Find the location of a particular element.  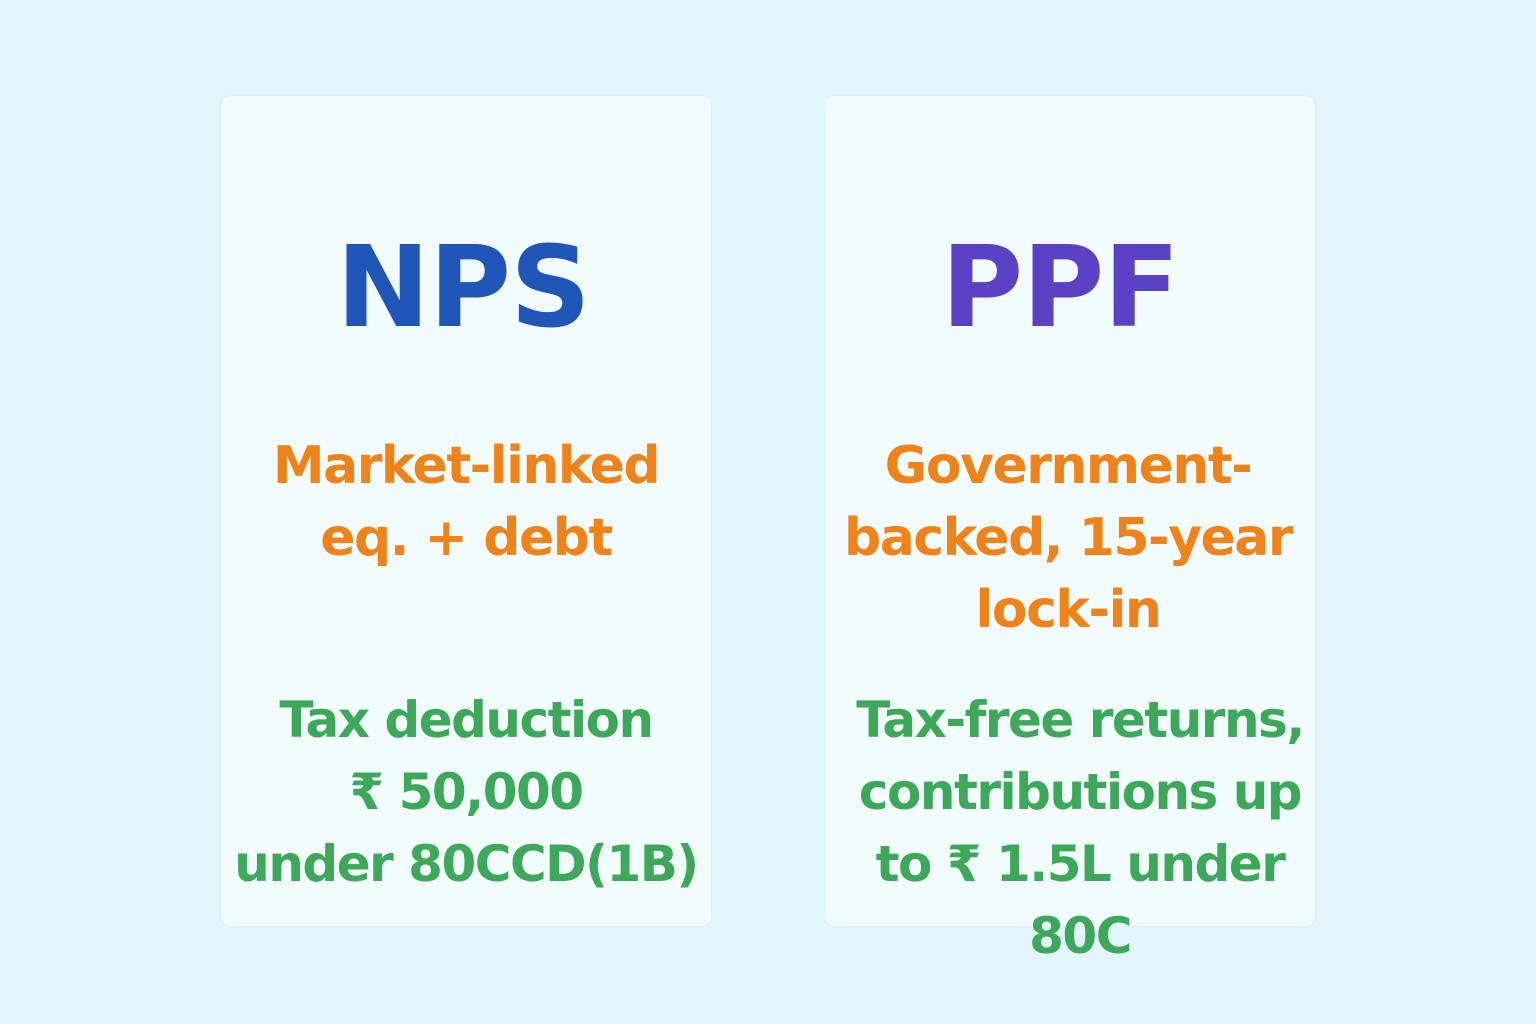

nps-feature-line: Market-linked is located at coordinates (466, 466).